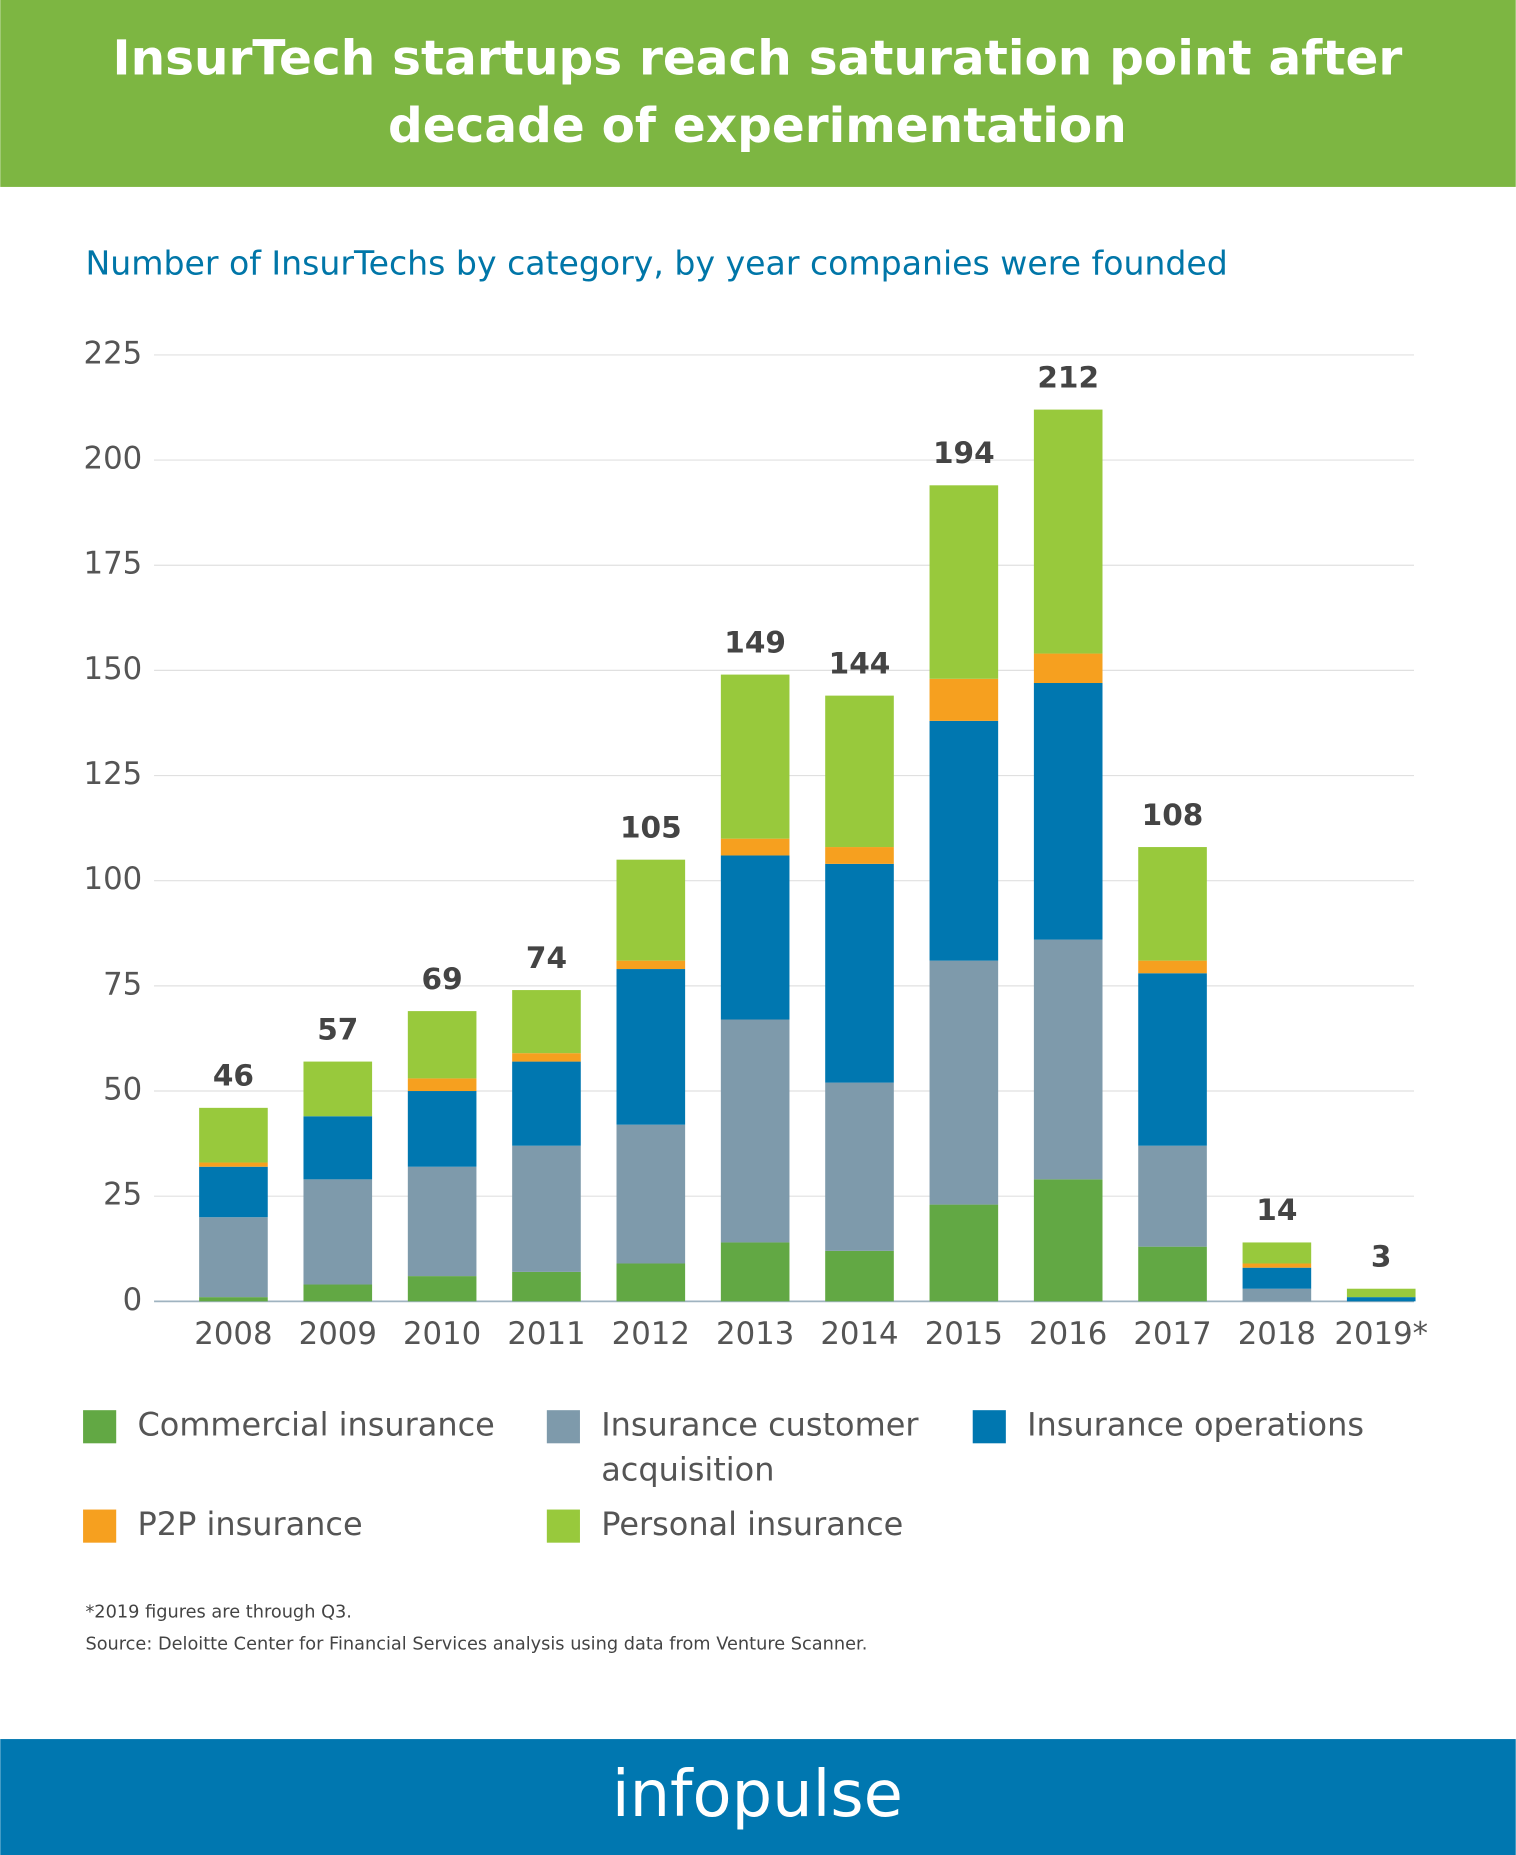  I want to click on y-tick-label: 175, so click(113, 564).